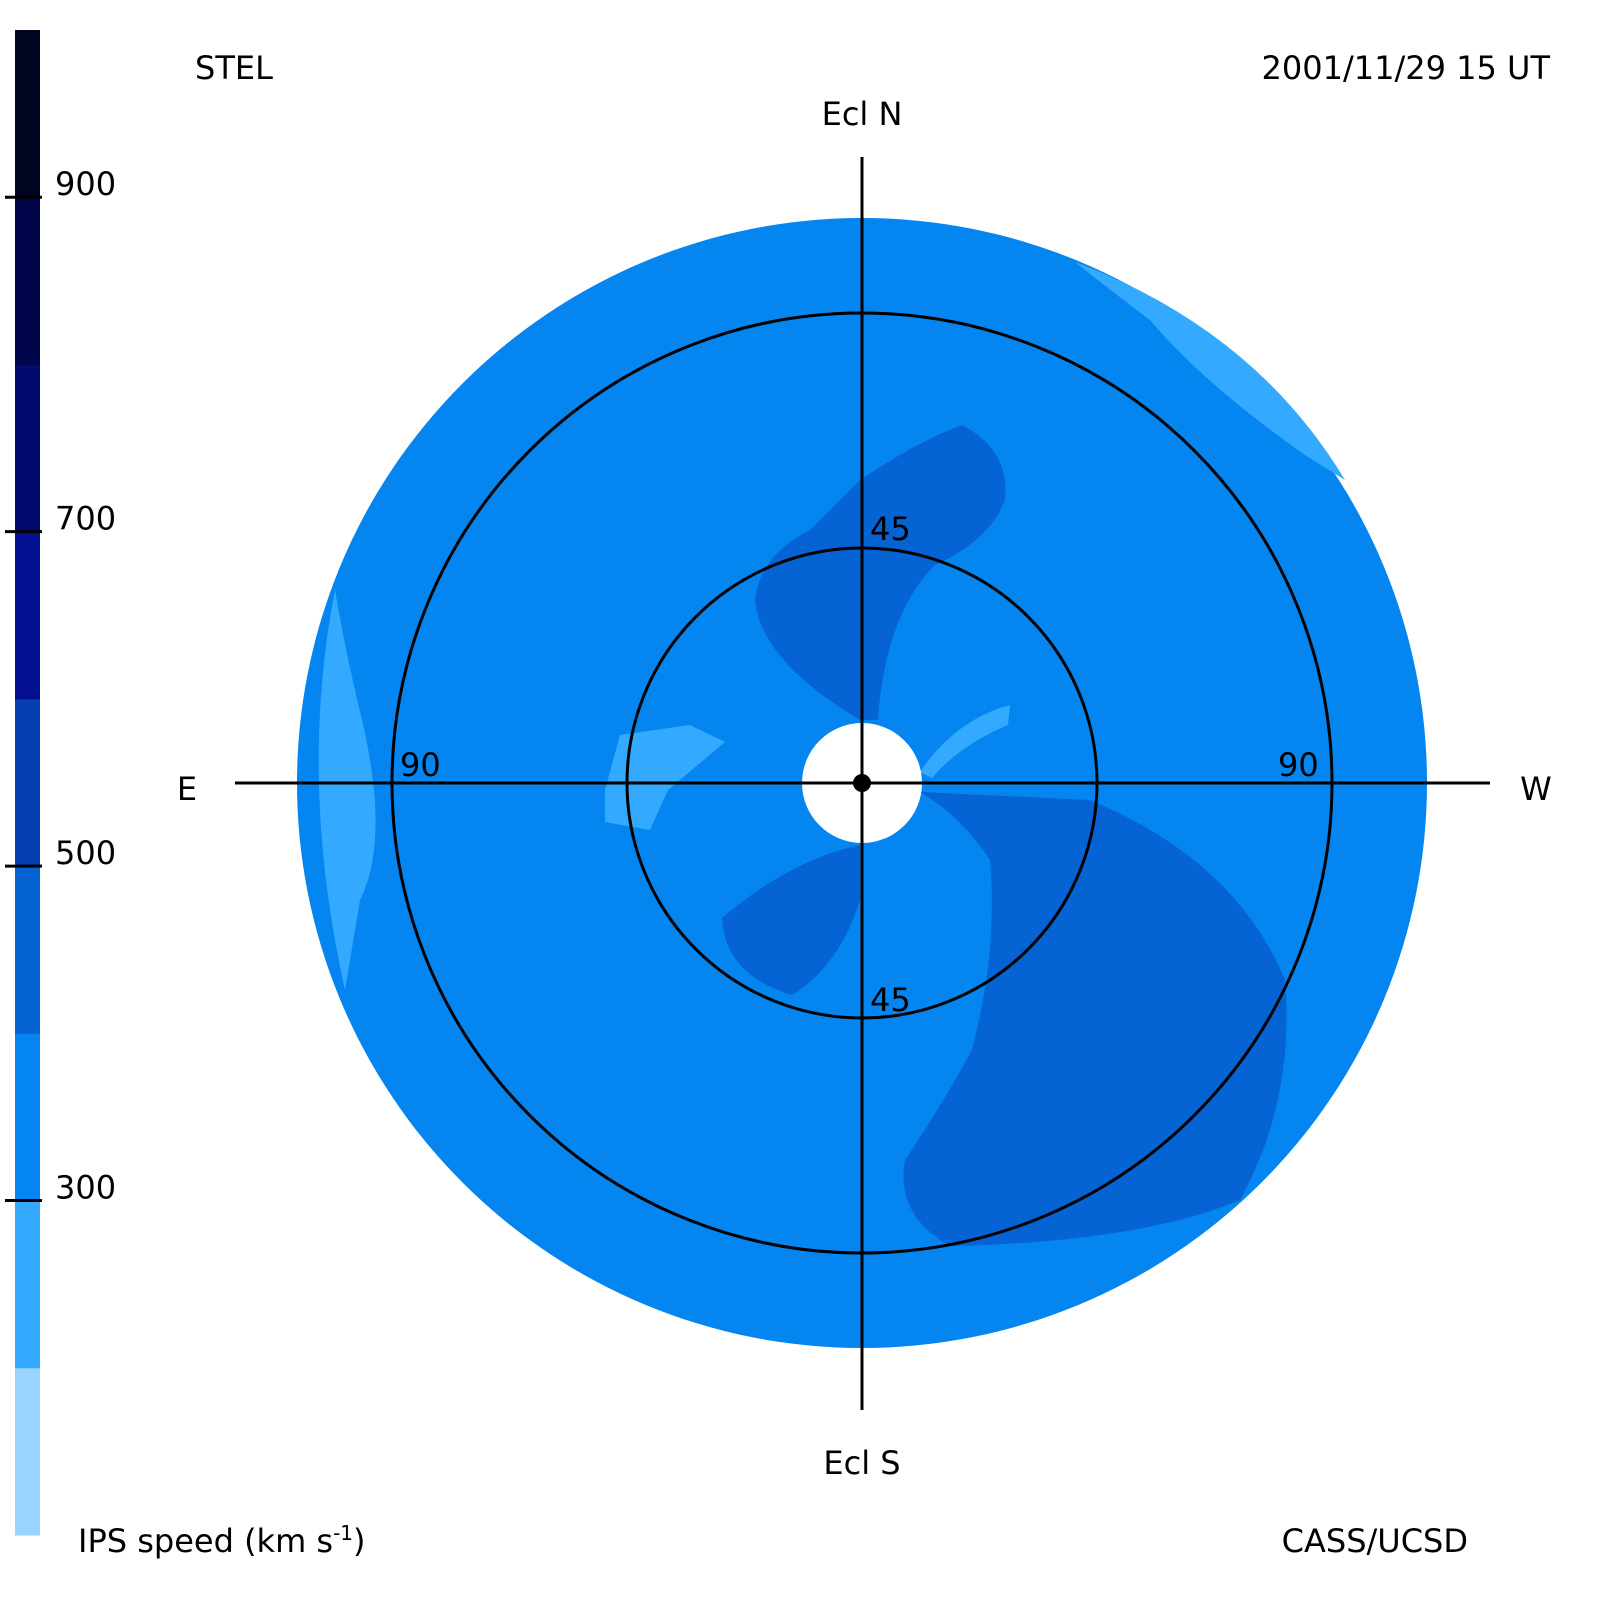 The width and height of the screenshot is (1600, 1600). What do you see at coordinates (85, 519) in the screenshot?
I see `colorbar-tick-label: 700` at bounding box center [85, 519].